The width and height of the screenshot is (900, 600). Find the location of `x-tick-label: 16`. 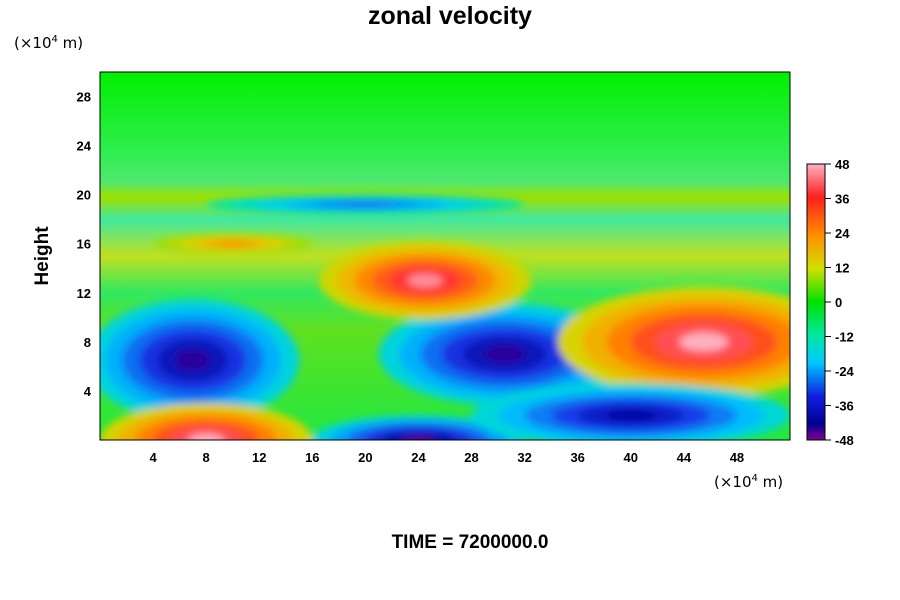

x-tick-label: 16 is located at coordinates (312, 457).